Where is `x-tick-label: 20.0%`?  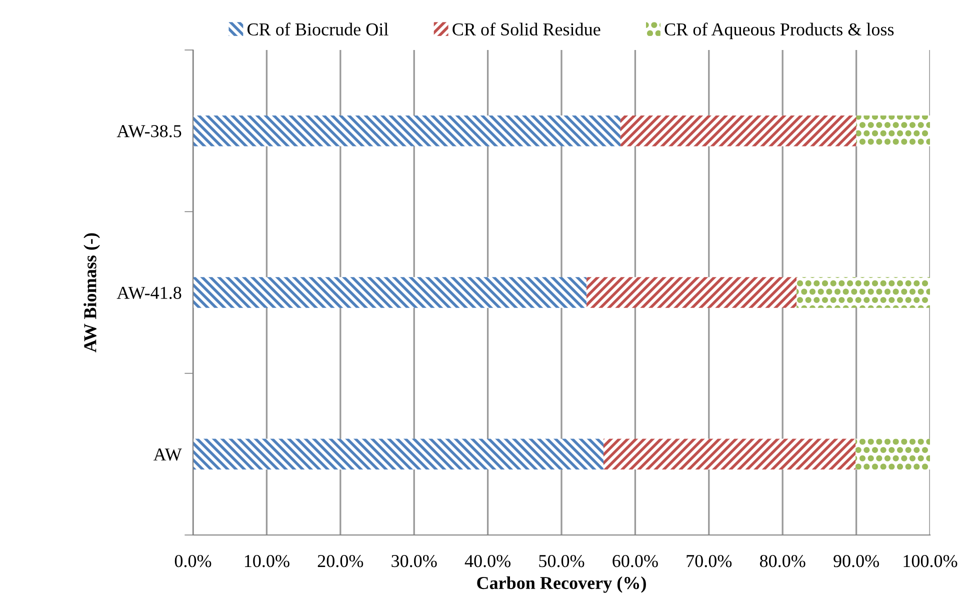
x-tick-label: 20.0% is located at coordinates (341, 561).